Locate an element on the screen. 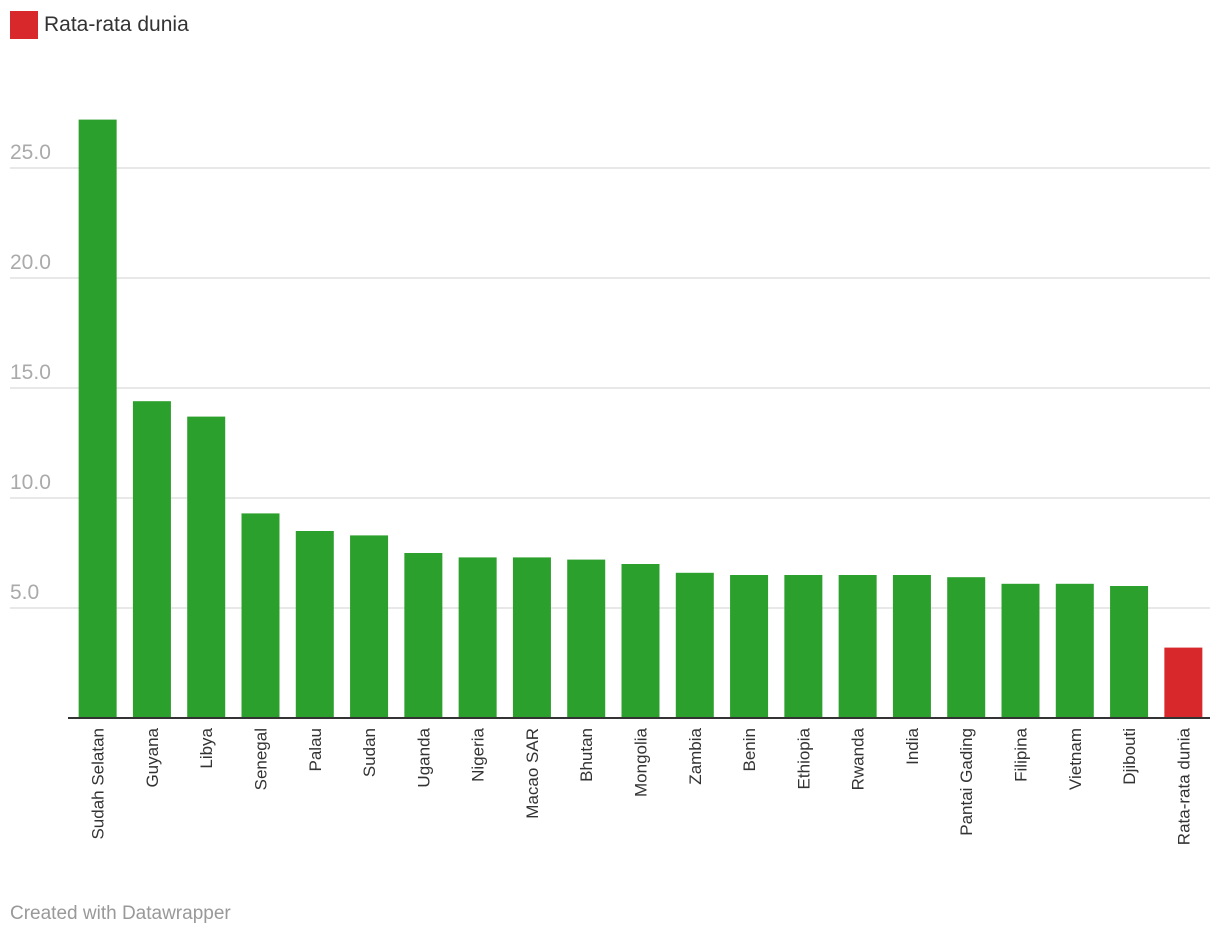 The width and height of the screenshot is (1220, 940). x-tick-label: Vietnam is located at coordinates (1075, 759).